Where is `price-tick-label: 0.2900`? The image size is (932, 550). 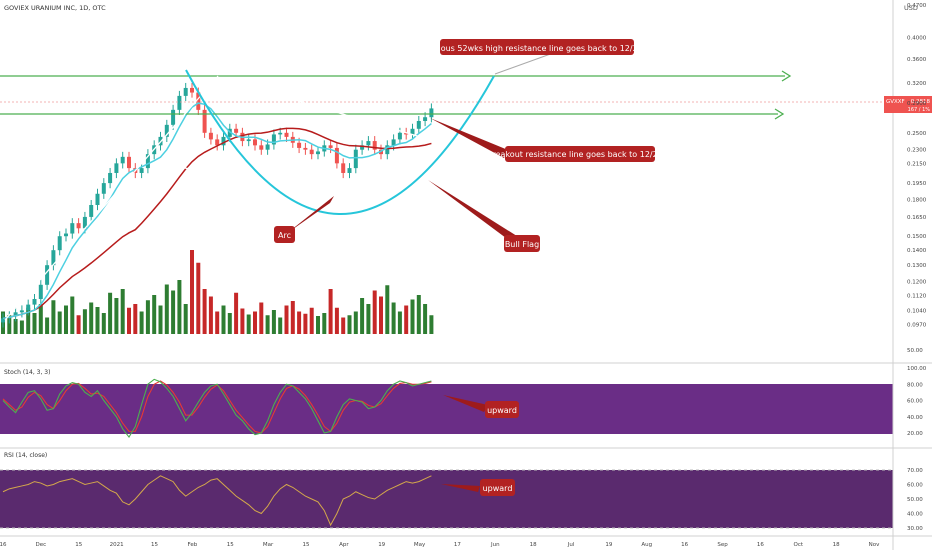
price-tick-label: 0.2900 is located at coordinates (917, 104).